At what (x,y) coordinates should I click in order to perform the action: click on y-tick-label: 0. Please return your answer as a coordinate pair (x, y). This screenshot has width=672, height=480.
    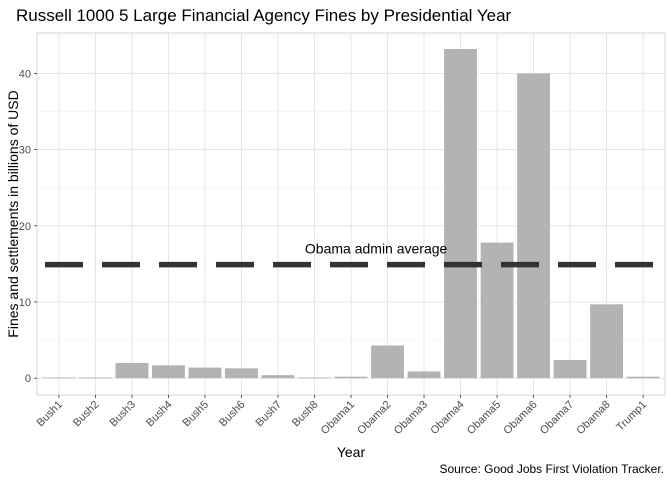
    Looking at the image, I should click on (28, 379).